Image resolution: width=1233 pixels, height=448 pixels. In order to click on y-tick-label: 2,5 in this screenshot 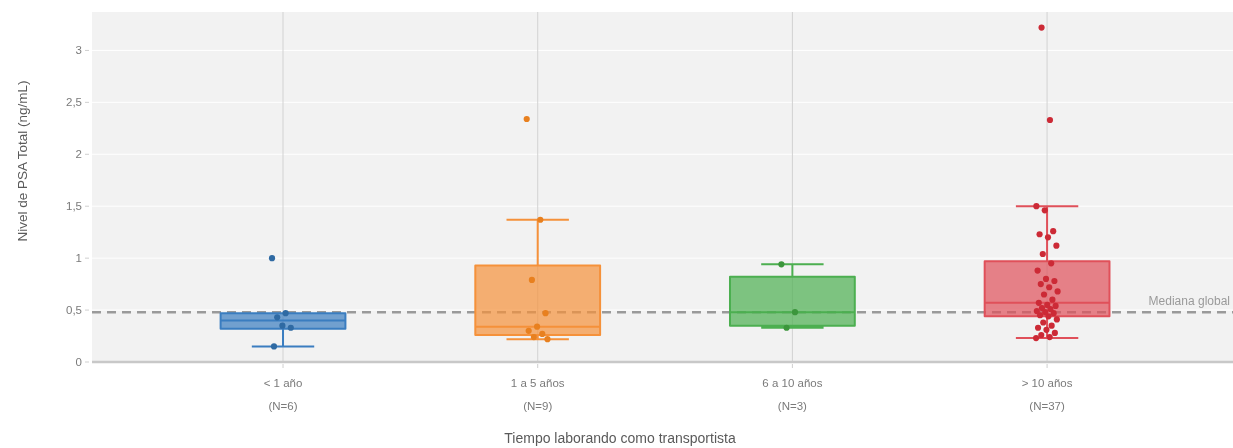, I will do `click(74, 102)`.